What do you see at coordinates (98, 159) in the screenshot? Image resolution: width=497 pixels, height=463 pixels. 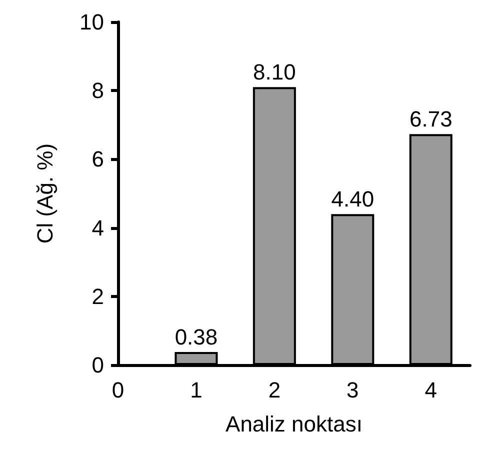 I see `y-tick-label: 6` at bounding box center [98, 159].